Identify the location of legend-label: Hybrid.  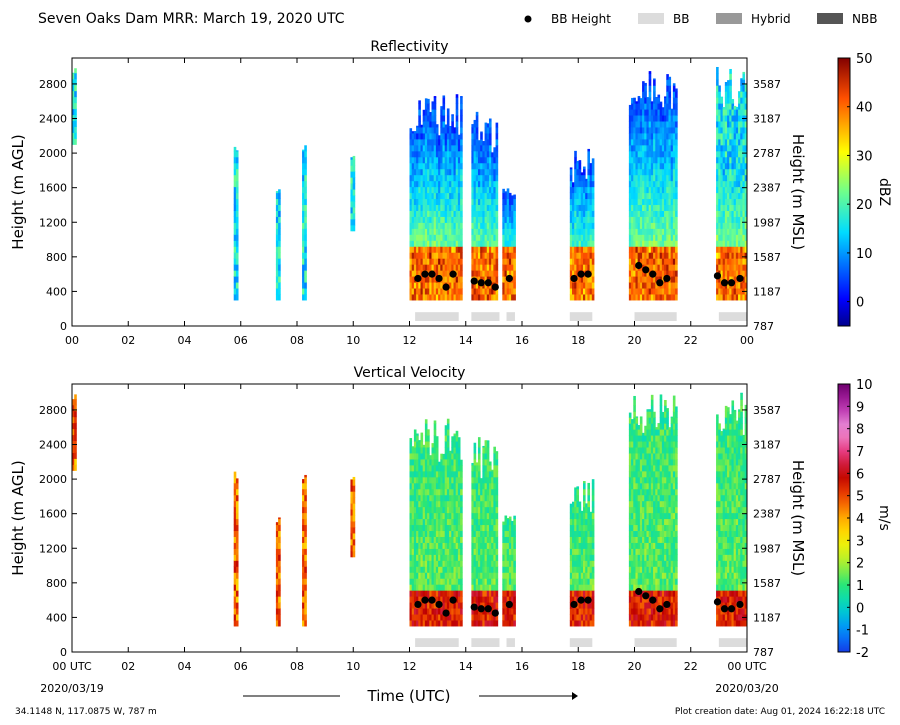
(771, 19).